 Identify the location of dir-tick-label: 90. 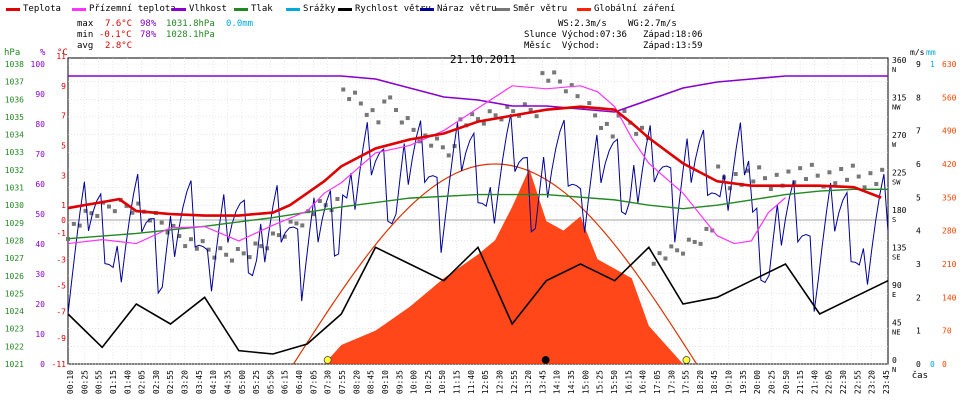
(897, 285).